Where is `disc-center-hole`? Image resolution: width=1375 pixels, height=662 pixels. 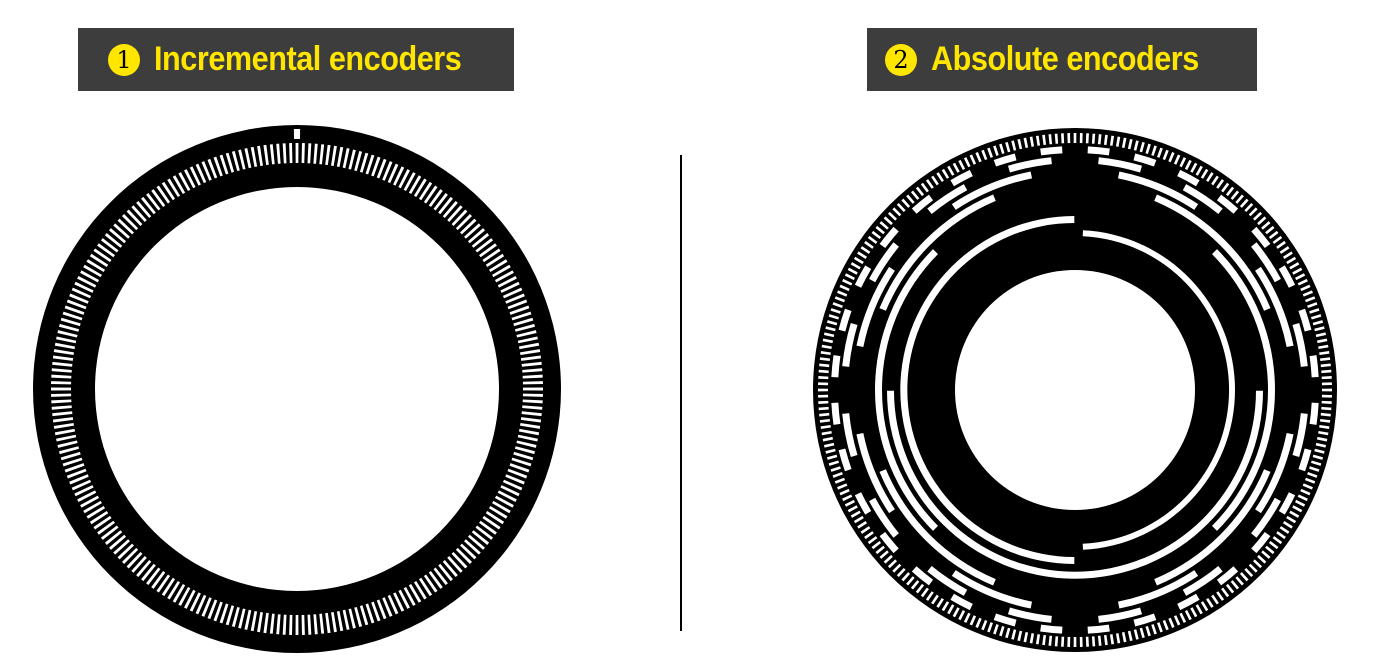
disc-center-hole is located at coordinates (1075, 390).